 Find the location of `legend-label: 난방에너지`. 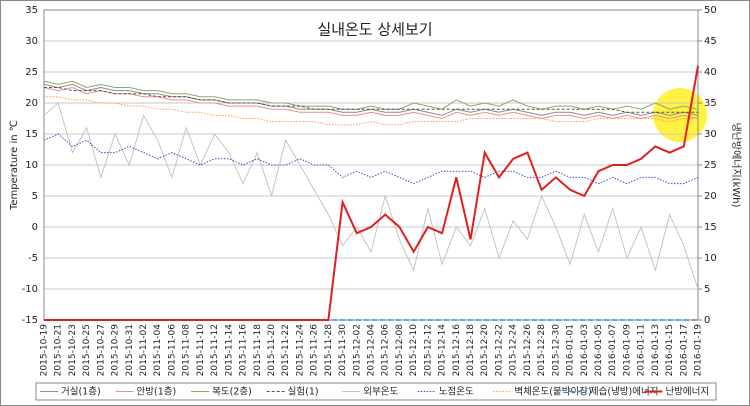

legend-label: 난방에너지 is located at coordinates (687, 392).